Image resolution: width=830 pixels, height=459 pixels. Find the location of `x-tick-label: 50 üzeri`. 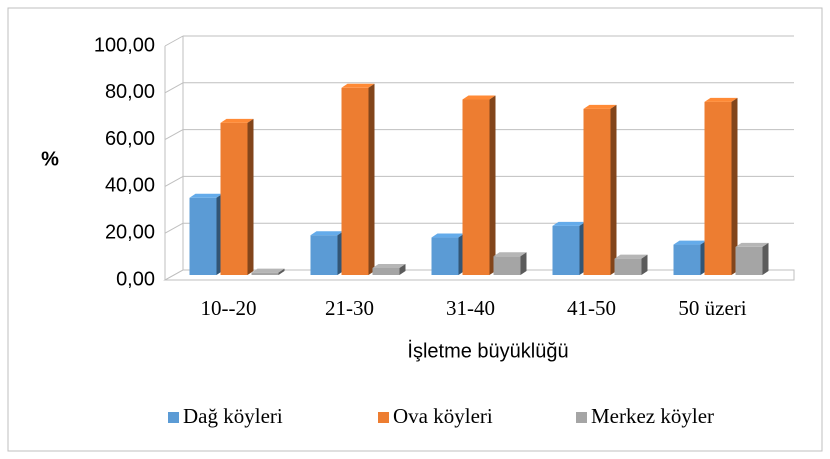

x-tick-label: 50 üzeri is located at coordinates (712, 308).